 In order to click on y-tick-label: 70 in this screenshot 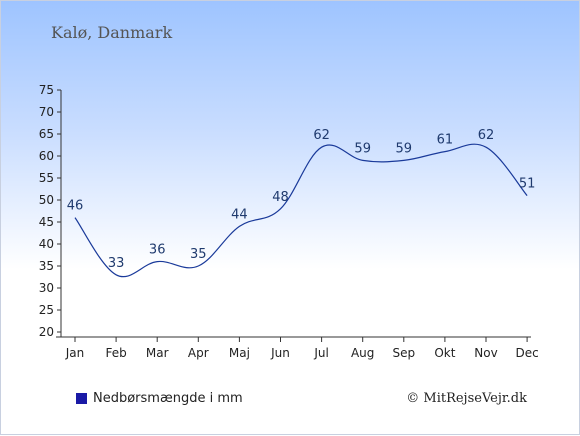, I will do `click(46, 112)`.